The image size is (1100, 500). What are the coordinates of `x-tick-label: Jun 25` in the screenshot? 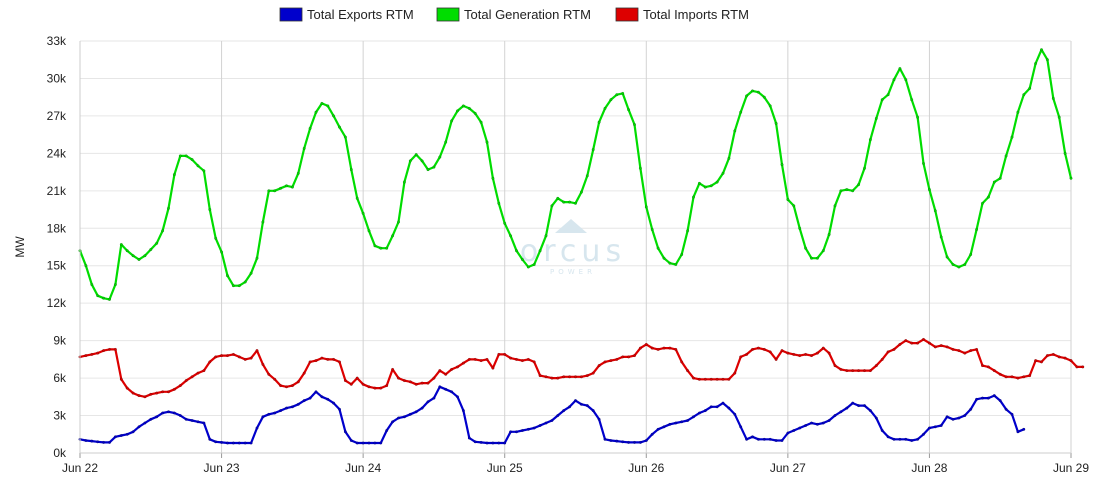 It's located at (505, 468).